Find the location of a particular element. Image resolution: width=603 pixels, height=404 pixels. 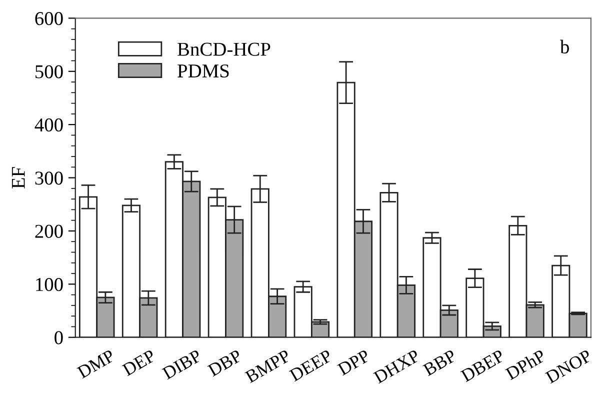

annotation: b is located at coordinates (564, 47).